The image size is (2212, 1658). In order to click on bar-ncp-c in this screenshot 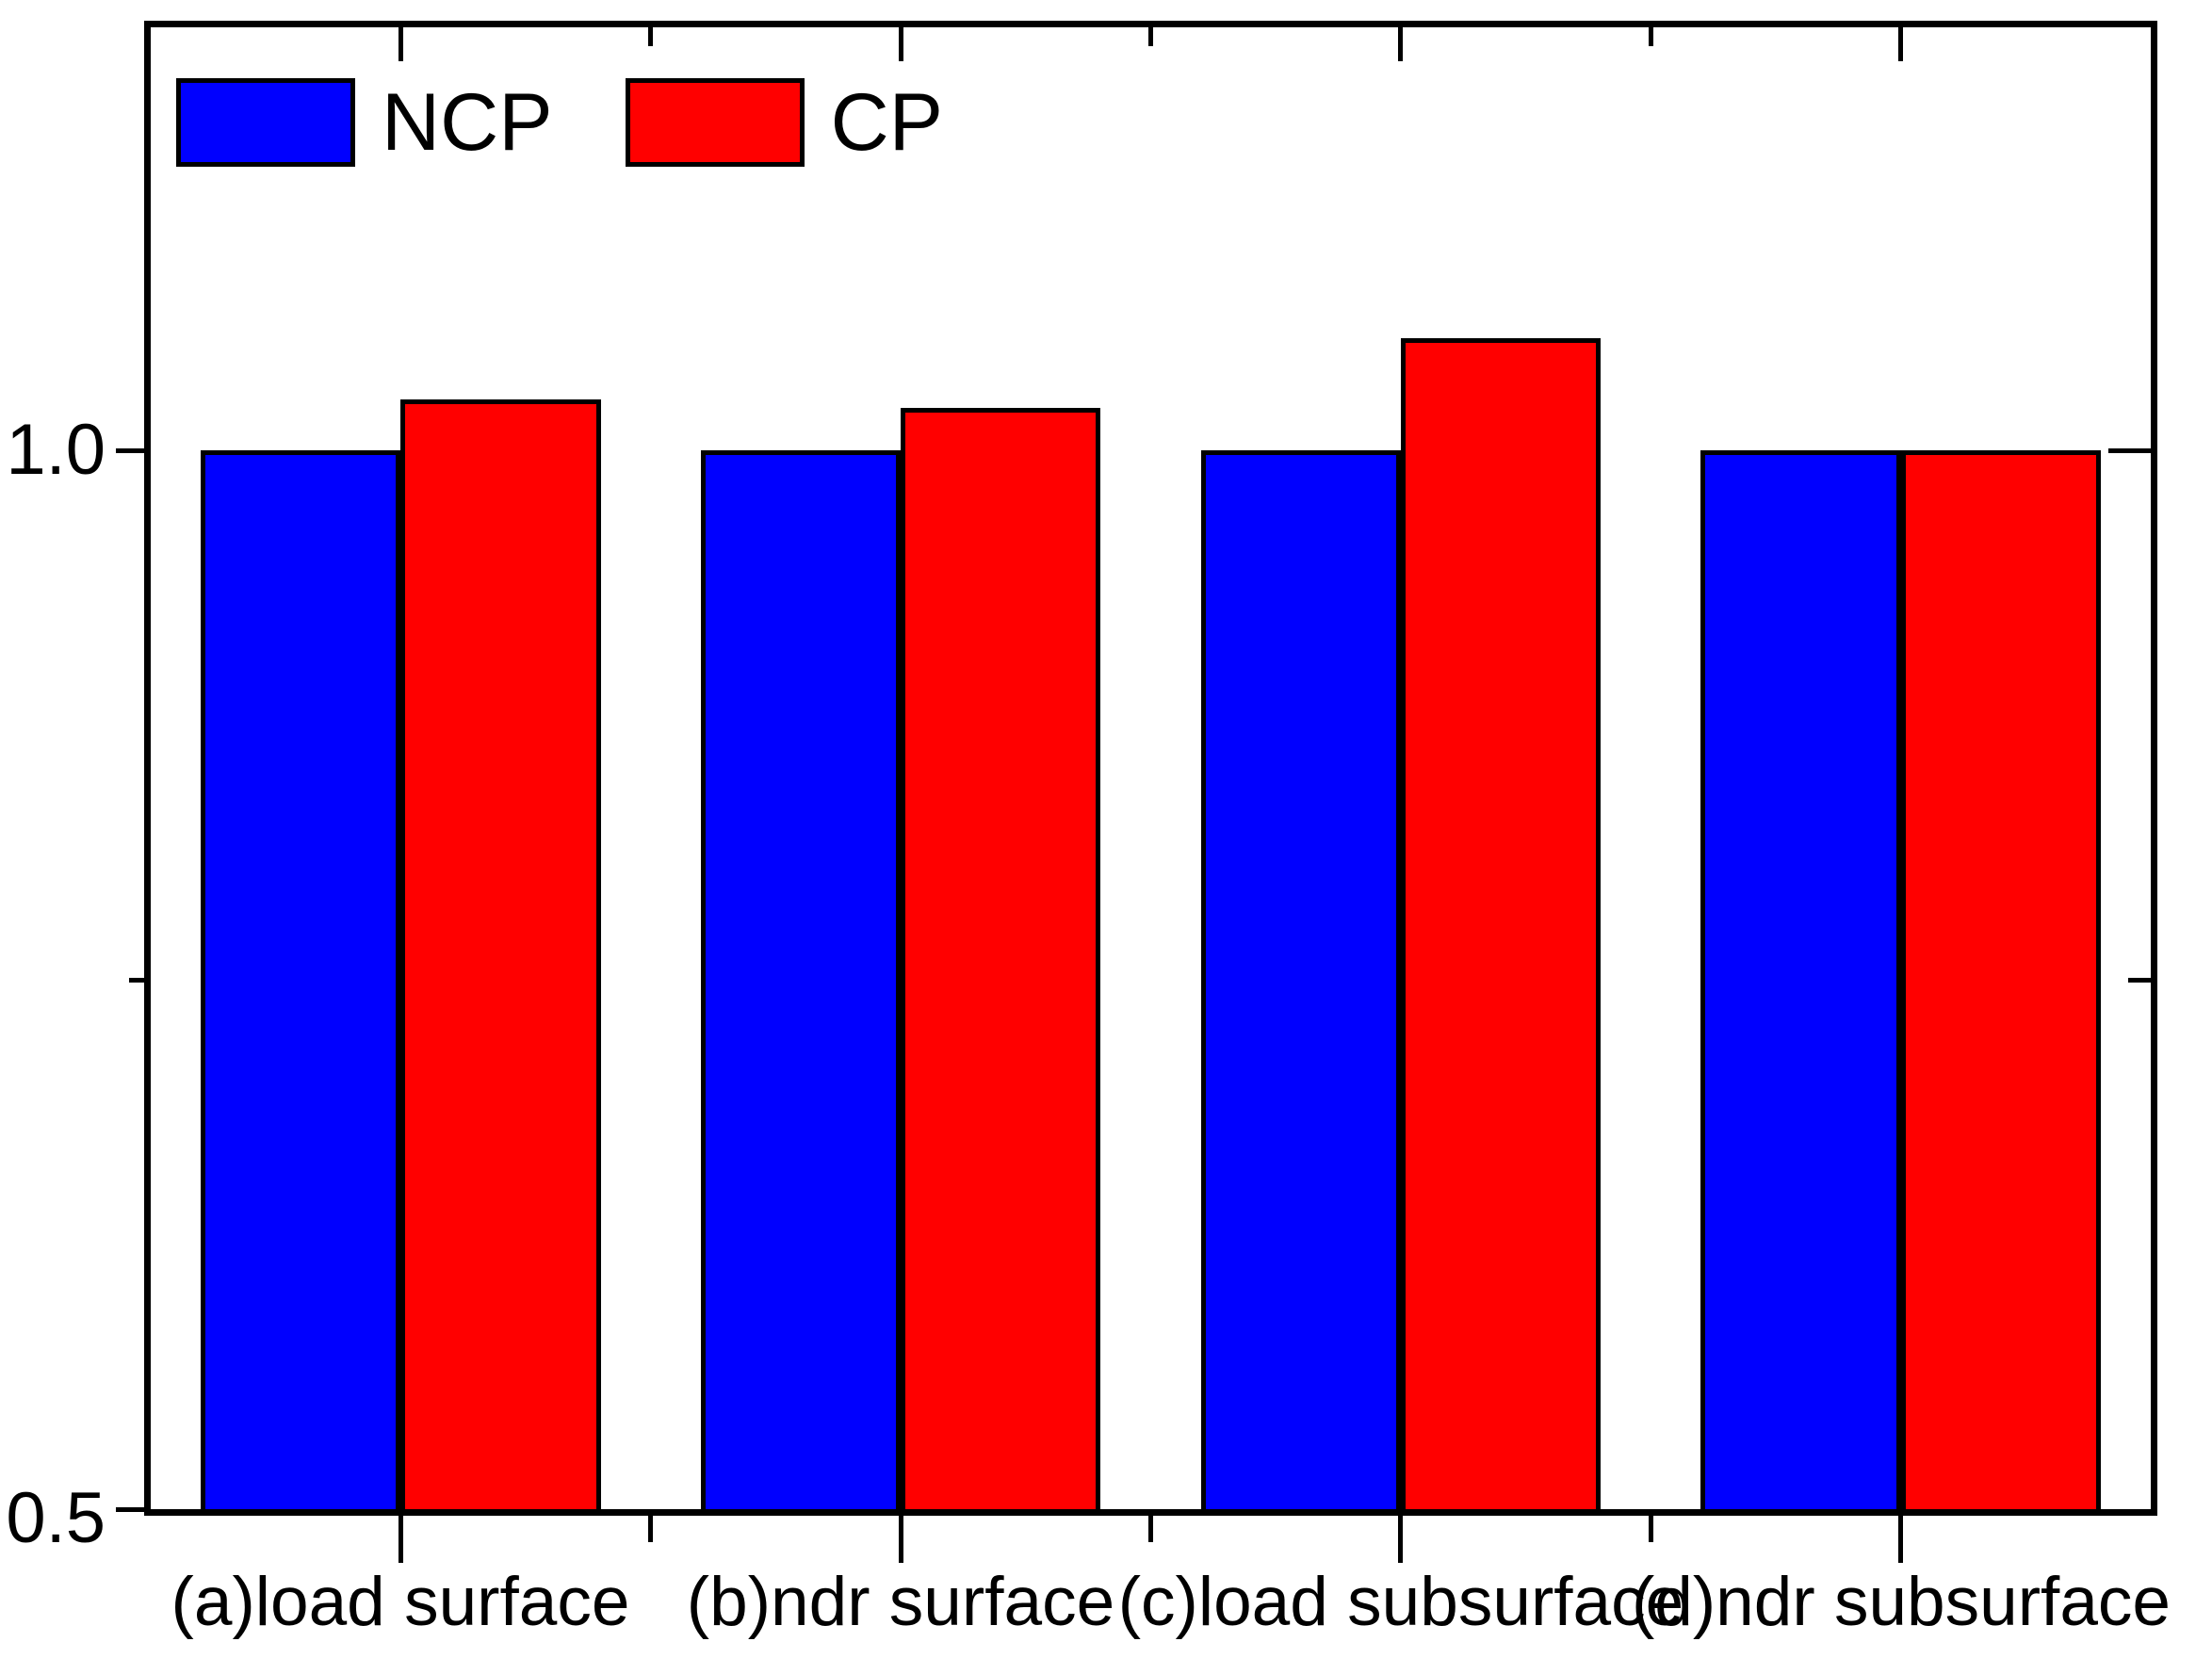, I will do `click(1300, 979)`.